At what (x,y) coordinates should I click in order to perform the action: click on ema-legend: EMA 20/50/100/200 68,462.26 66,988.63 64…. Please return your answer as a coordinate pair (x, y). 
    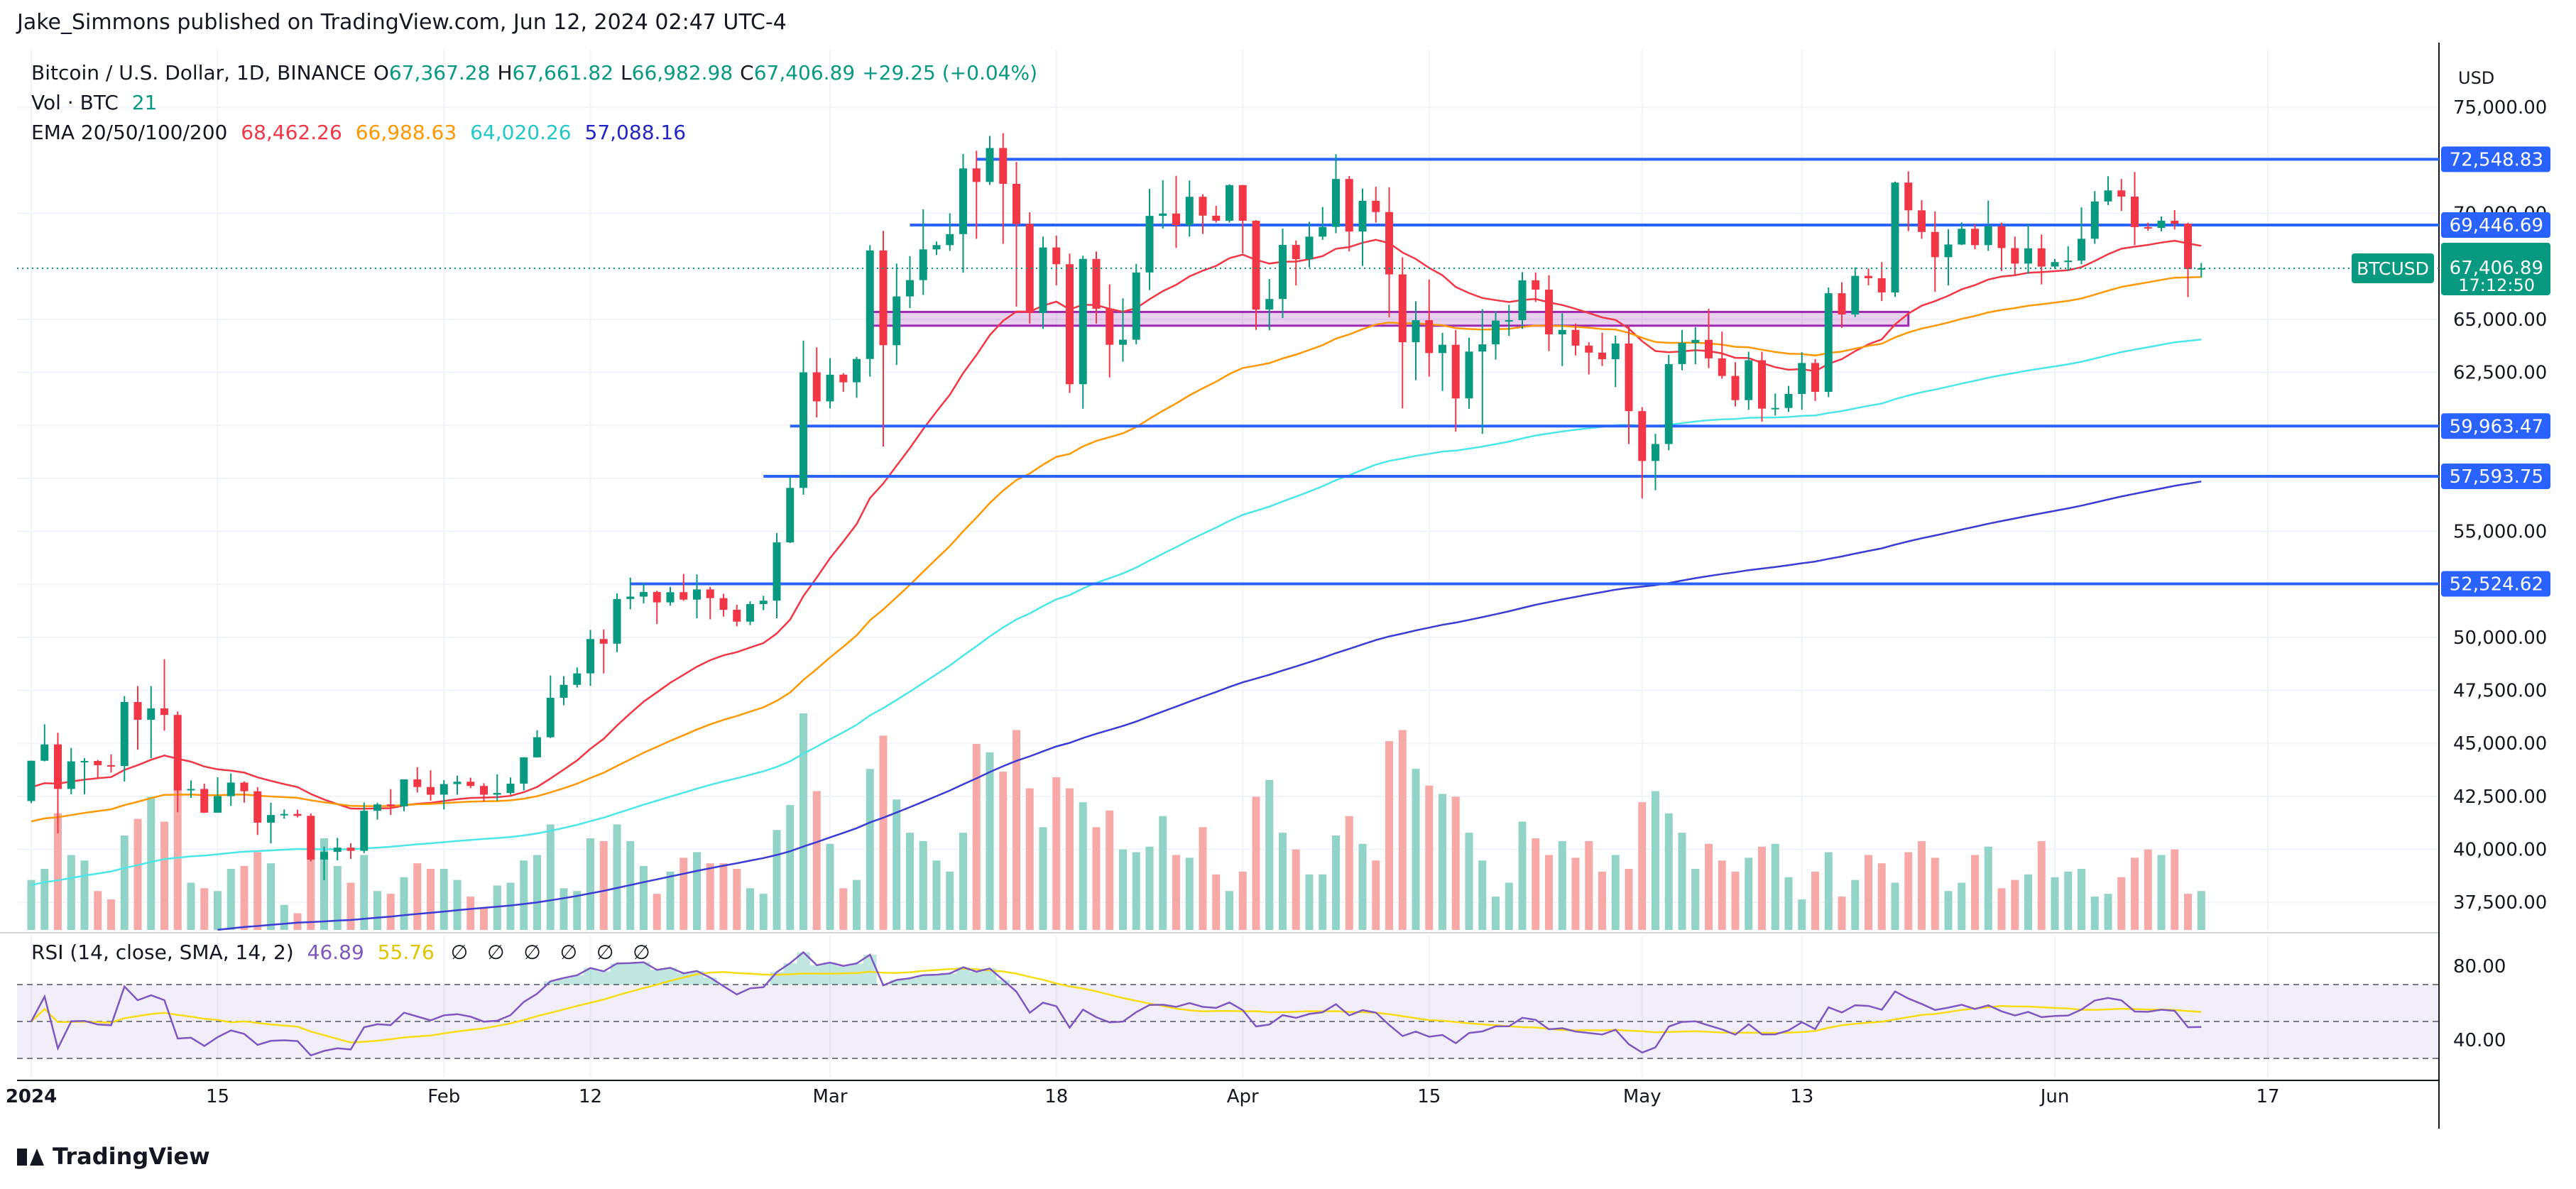
    Looking at the image, I should click on (362, 132).